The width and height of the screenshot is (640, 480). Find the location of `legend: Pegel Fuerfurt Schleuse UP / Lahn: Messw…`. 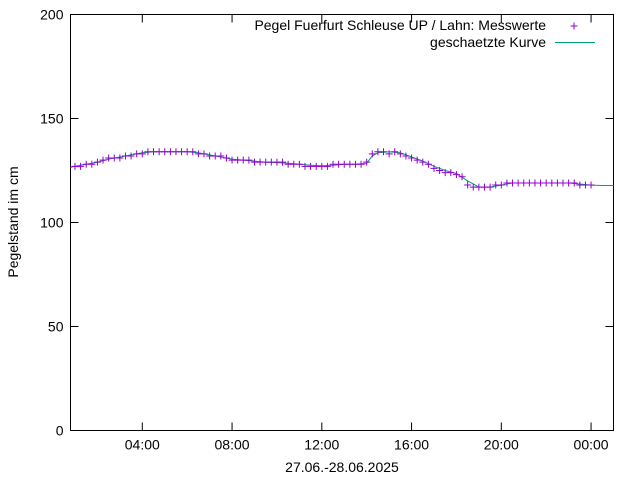

legend: Pegel Fuerfurt Schleuse UP / Lahn: Messw… is located at coordinates (424, 33).